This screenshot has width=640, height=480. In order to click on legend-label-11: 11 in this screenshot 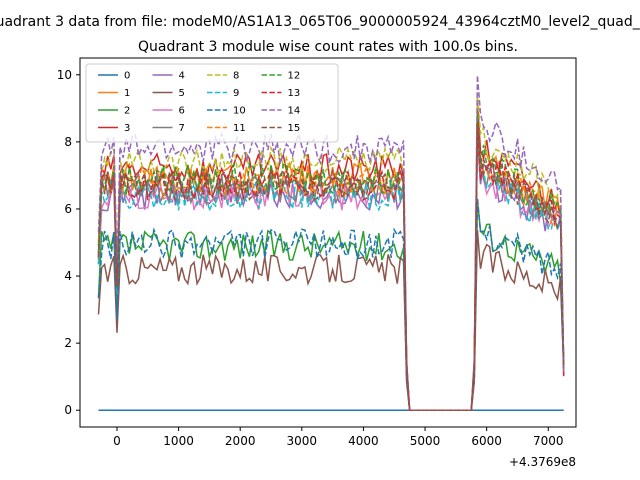, I will do `click(239, 128)`.